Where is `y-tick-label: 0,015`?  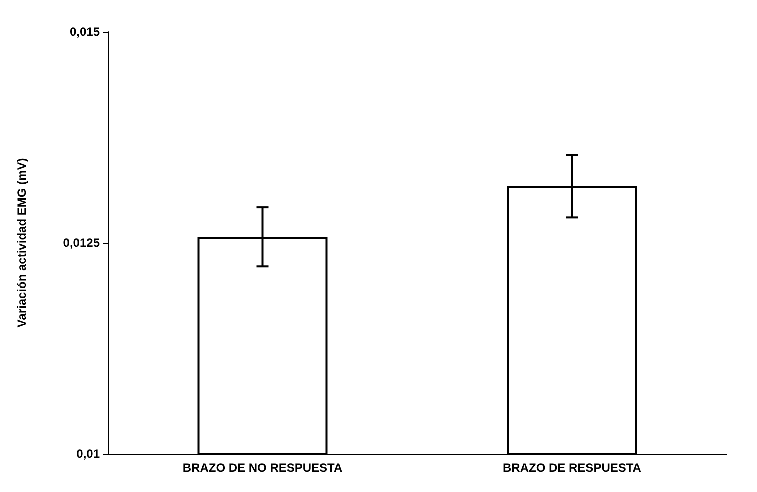 y-tick-label: 0,015 is located at coordinates (85, 32).